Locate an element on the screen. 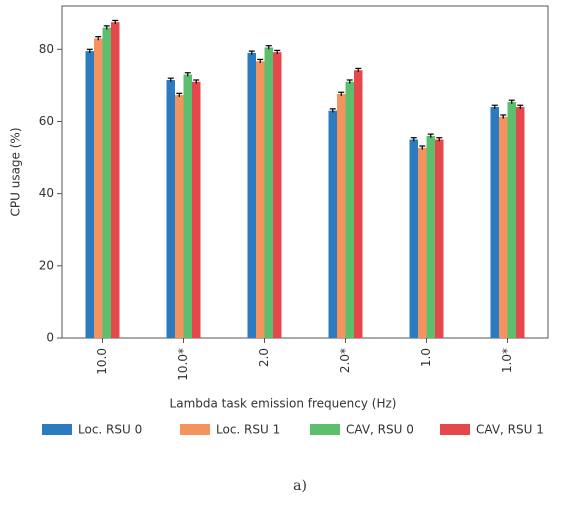  y-axis-label: CPU usage (%) is located at coordinates (16, 171).